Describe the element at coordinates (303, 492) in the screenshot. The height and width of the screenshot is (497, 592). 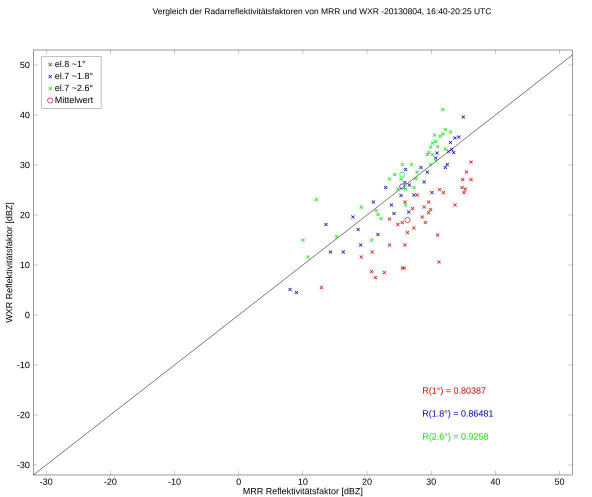
I see `x-axis-title: MRR Reflektivitätsfaktor [dBZ]` at that location.